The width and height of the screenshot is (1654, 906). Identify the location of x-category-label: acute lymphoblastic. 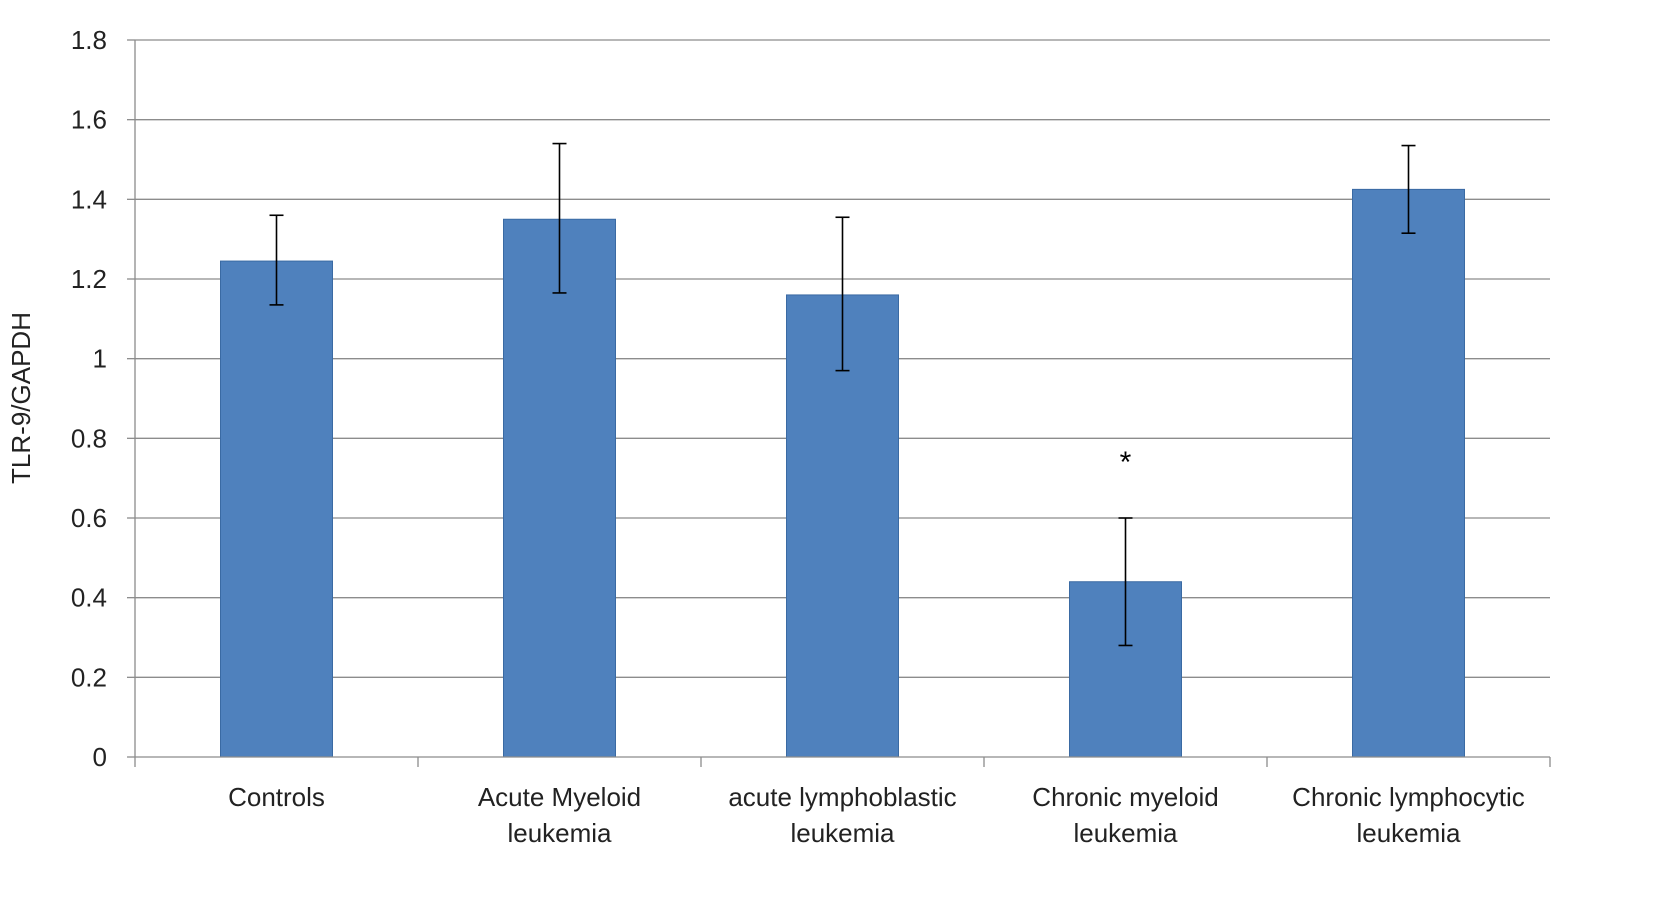
(842, 797).